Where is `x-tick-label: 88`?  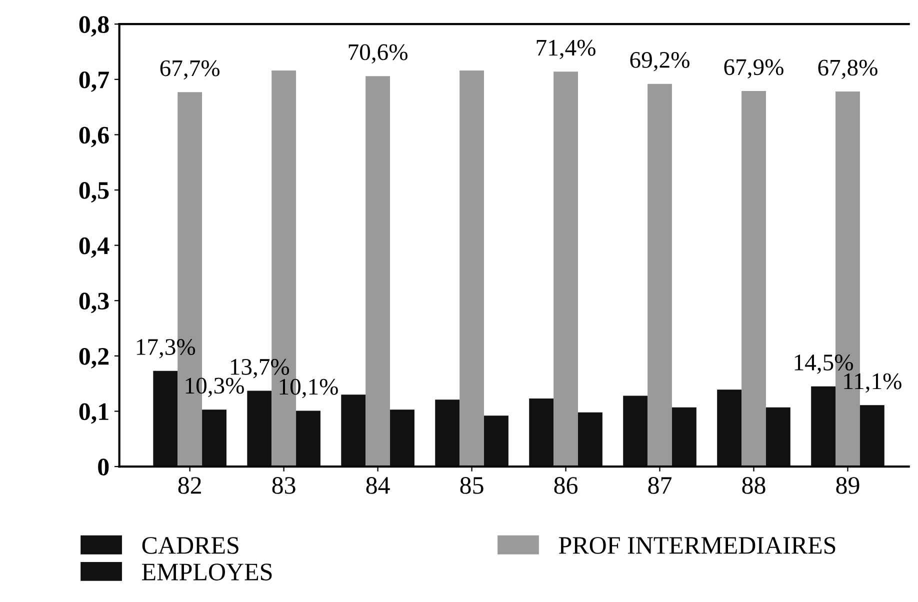 x-tick-label: 88 is located at coordinates (754, 485).